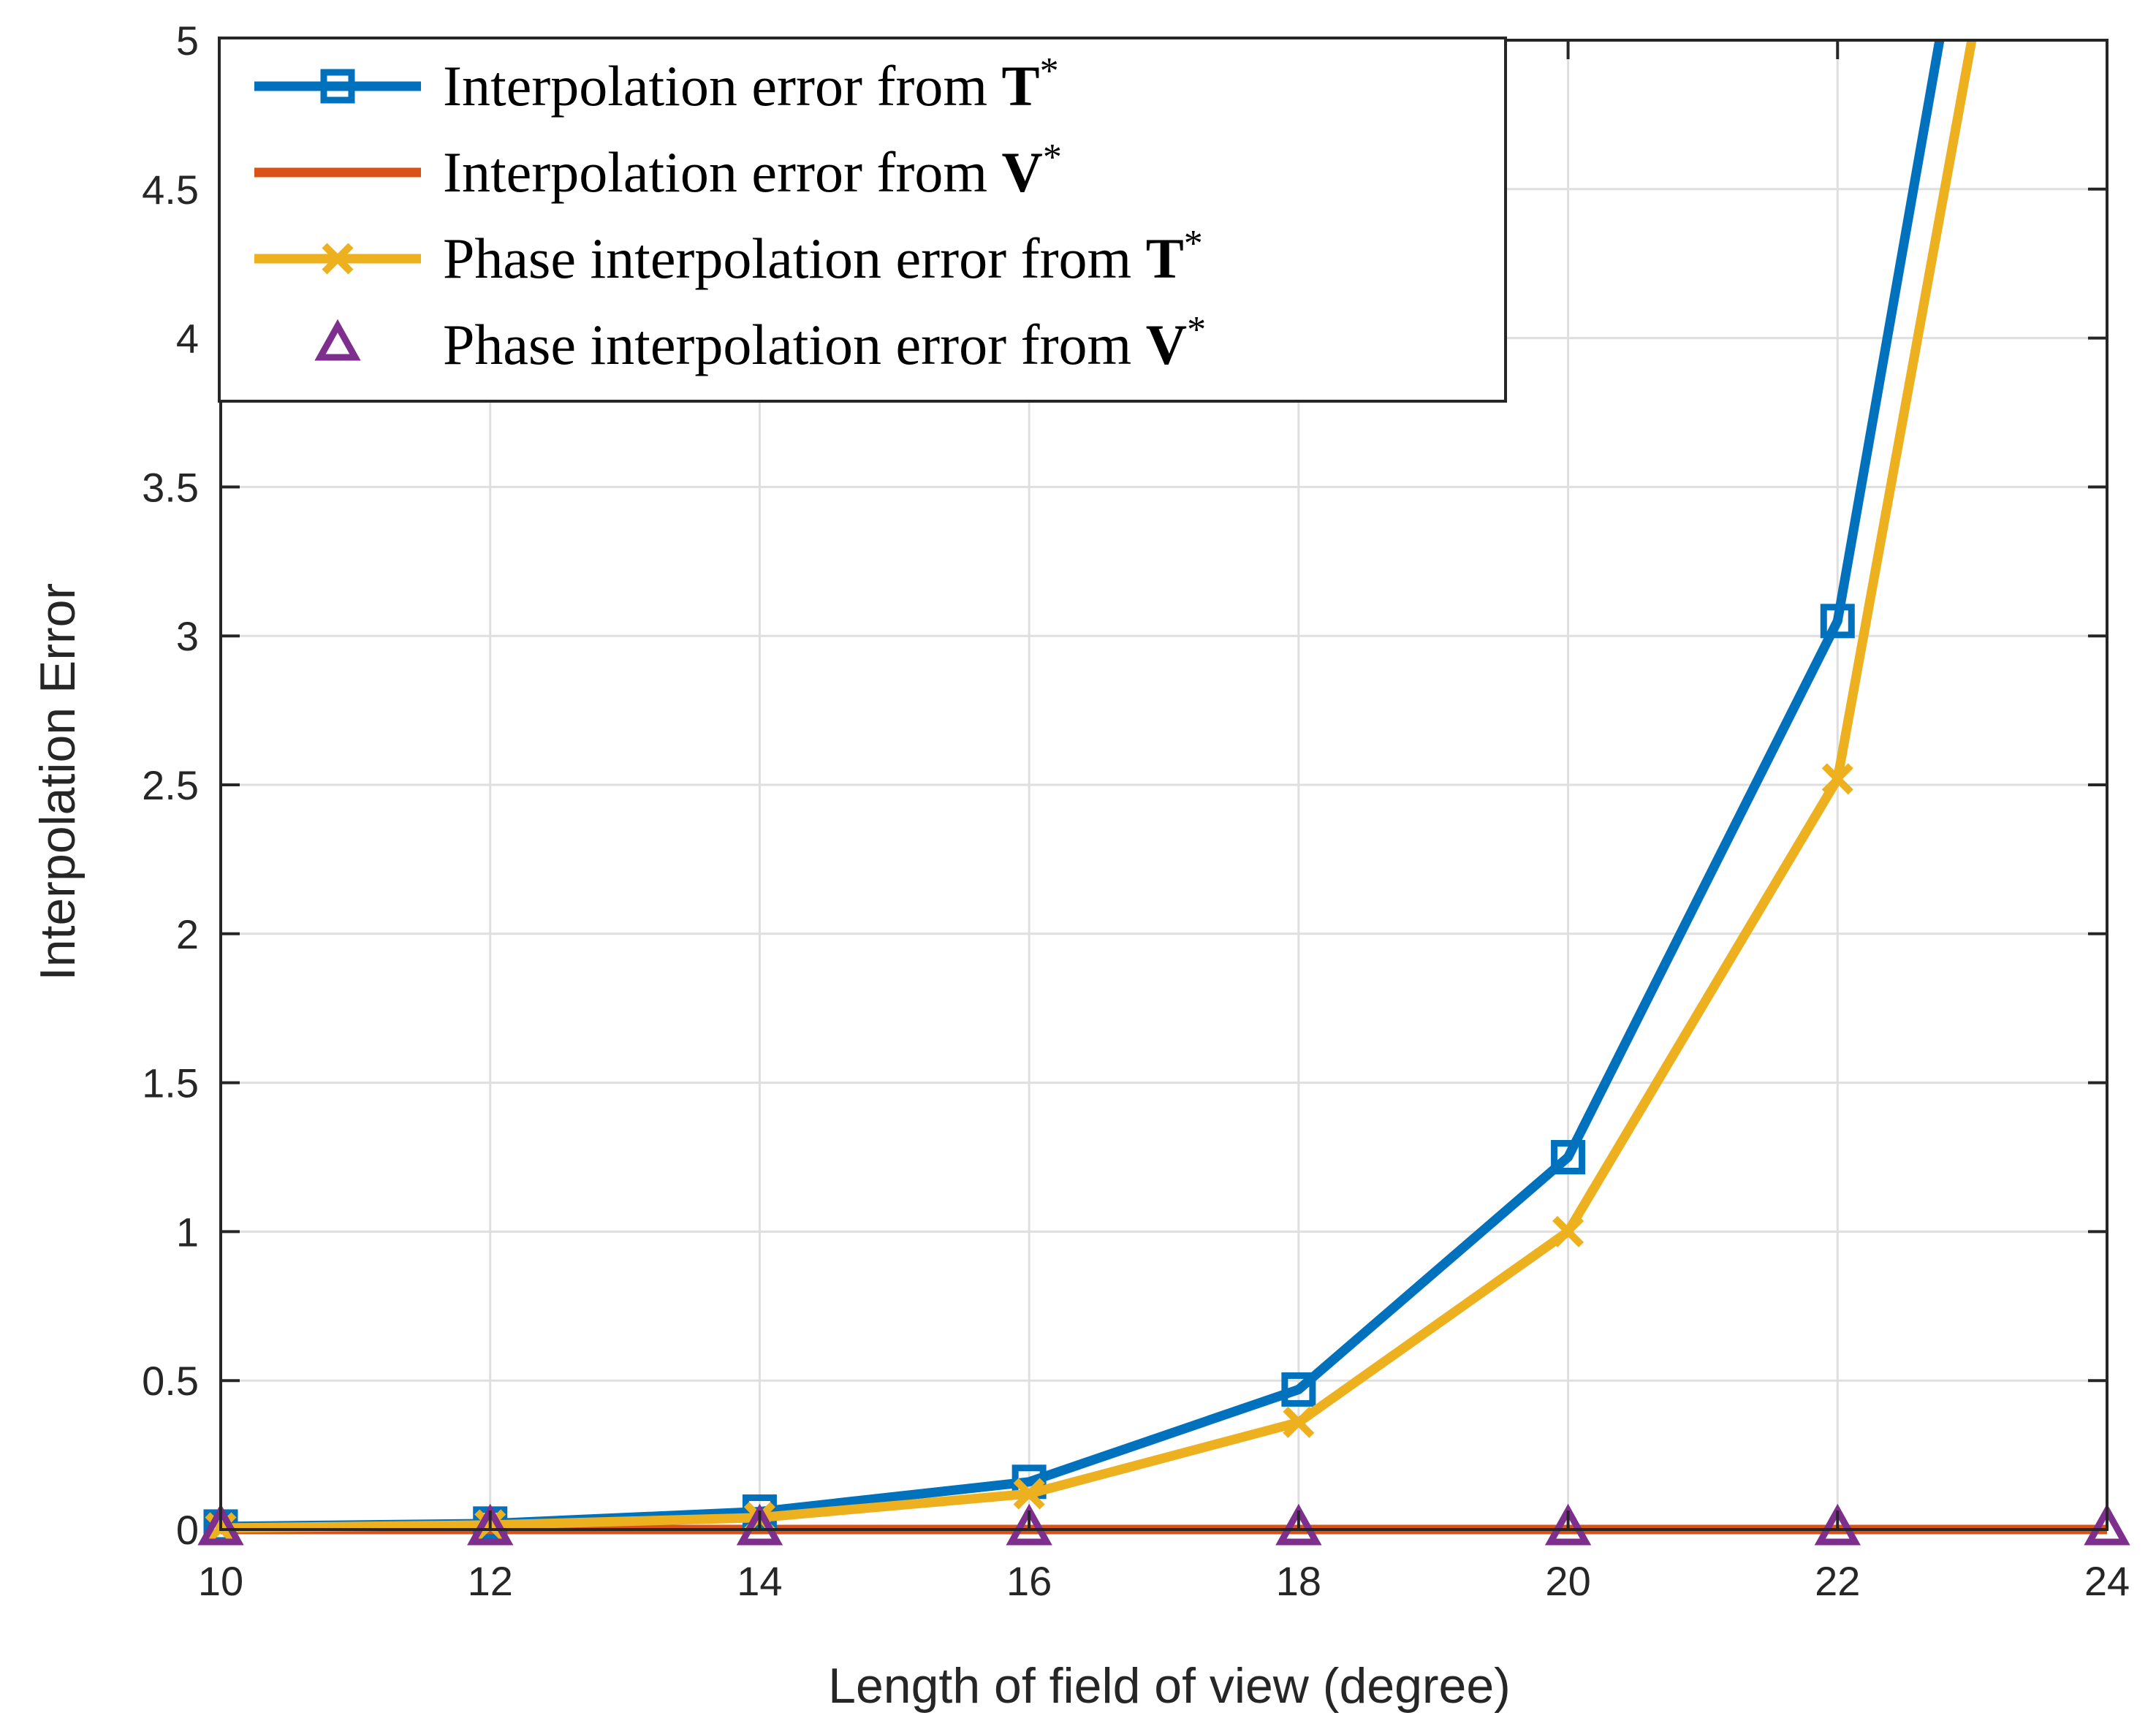  I want to click on legend-entry-1: Interpolation error from T*, so click(656, 84).